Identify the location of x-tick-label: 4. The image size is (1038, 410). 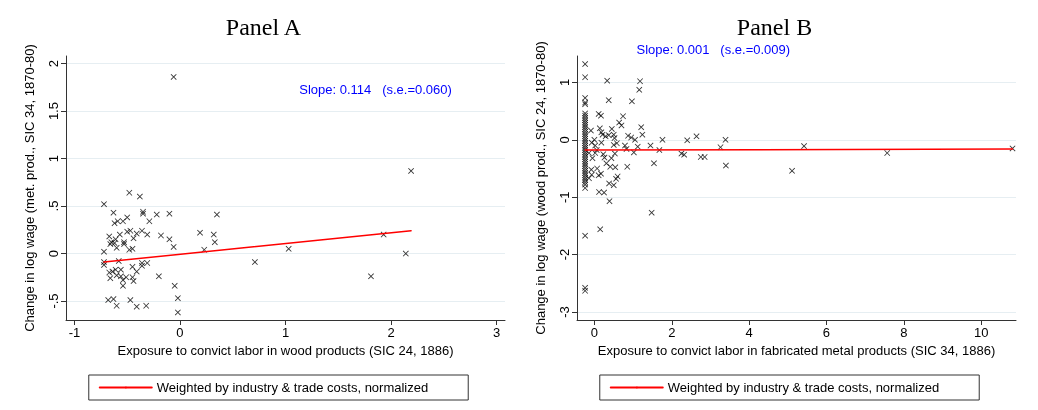
(749, 332).